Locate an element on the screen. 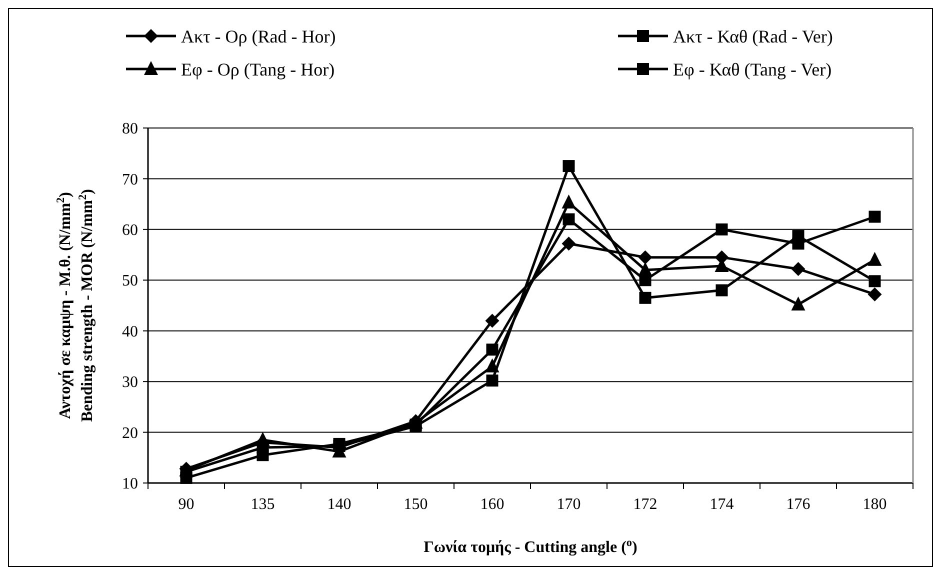 The height and width of the screenshot is (567, 933). x-tick-label: 176 is located at coordinates (798, 504).